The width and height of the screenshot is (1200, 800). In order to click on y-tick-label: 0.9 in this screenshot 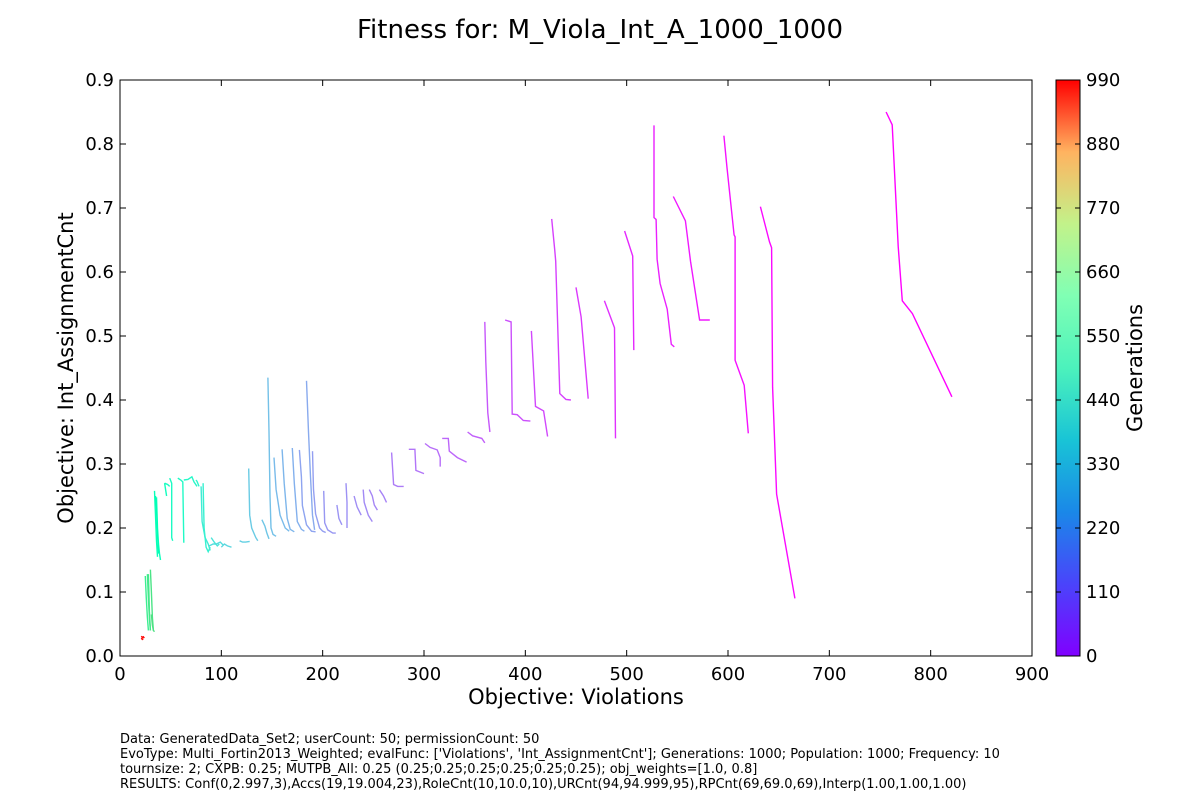, I will do `click(99, 80)`.